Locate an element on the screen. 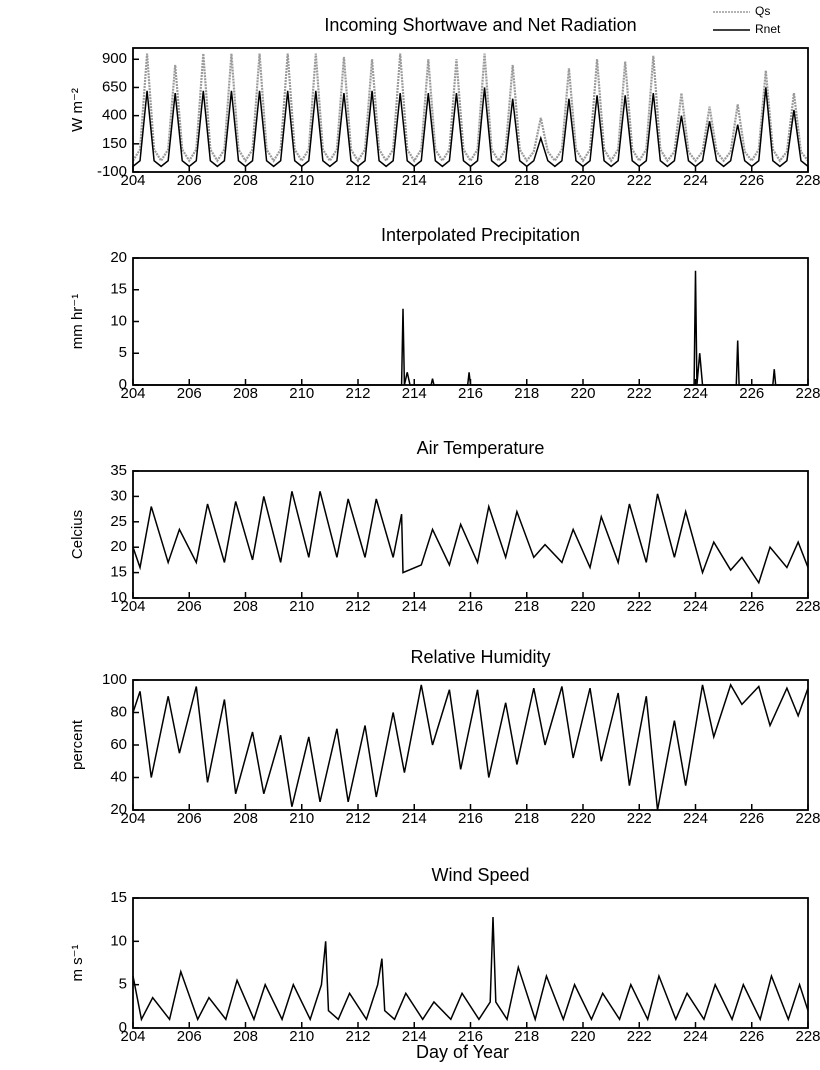 The width and height of the screenshot is (820, 1070). y-tick-label: 35 is located at coordinates (118, 470).